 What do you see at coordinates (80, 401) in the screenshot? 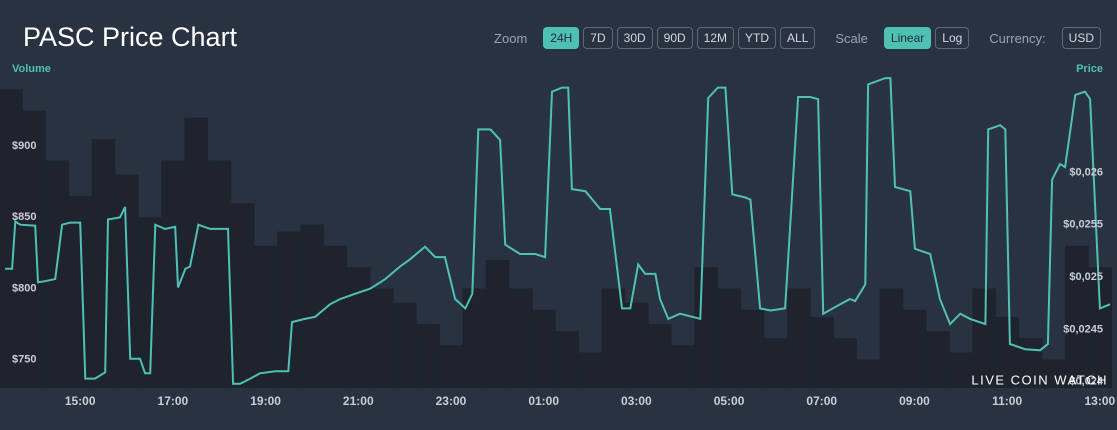
I see `x-tick-label: 15:00` at bounding box center [80, 401].